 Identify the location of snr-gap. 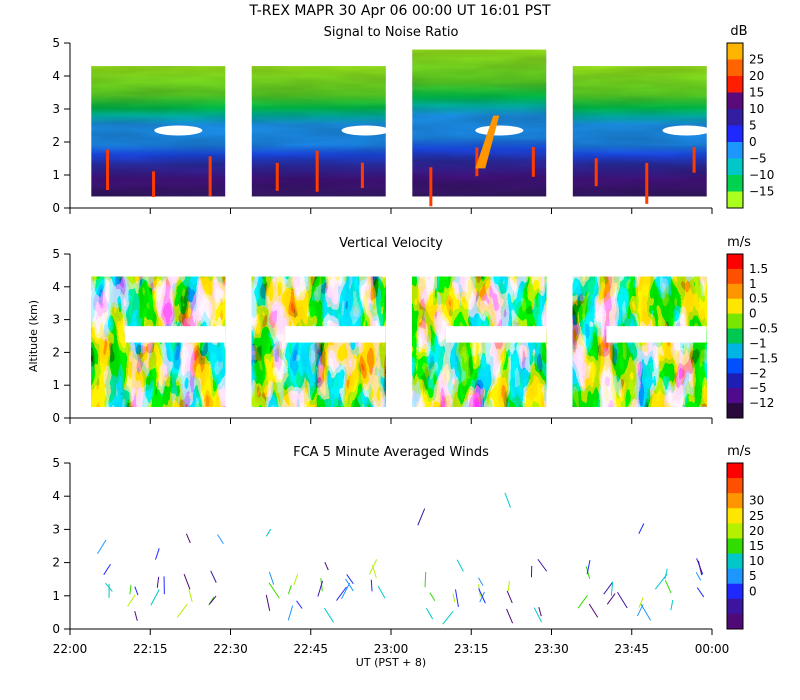
(365, 130).